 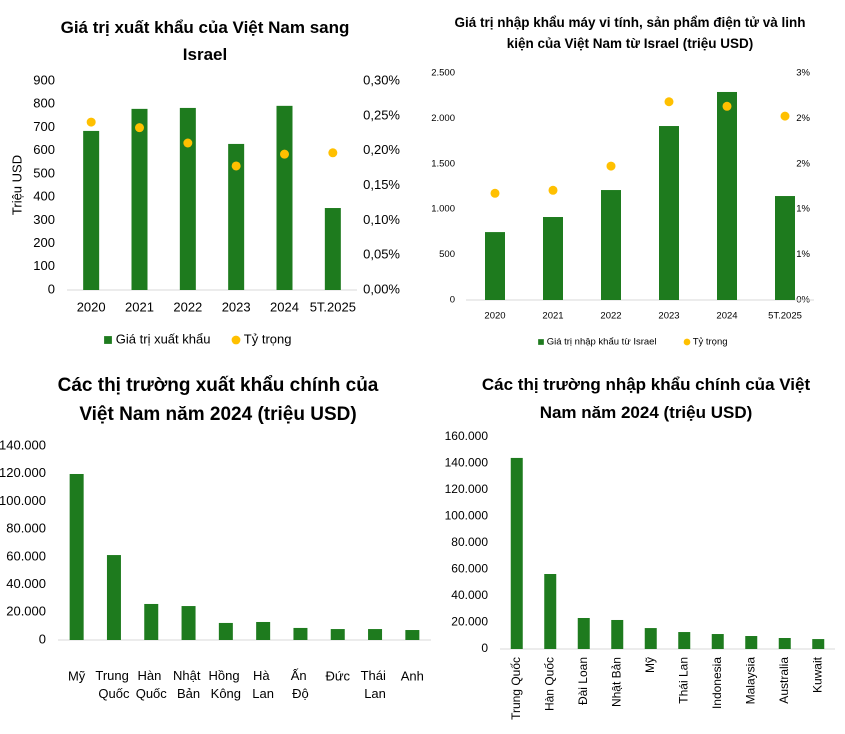 I want to click on y2-tick-label: 1%, so click(x=803, y=254).